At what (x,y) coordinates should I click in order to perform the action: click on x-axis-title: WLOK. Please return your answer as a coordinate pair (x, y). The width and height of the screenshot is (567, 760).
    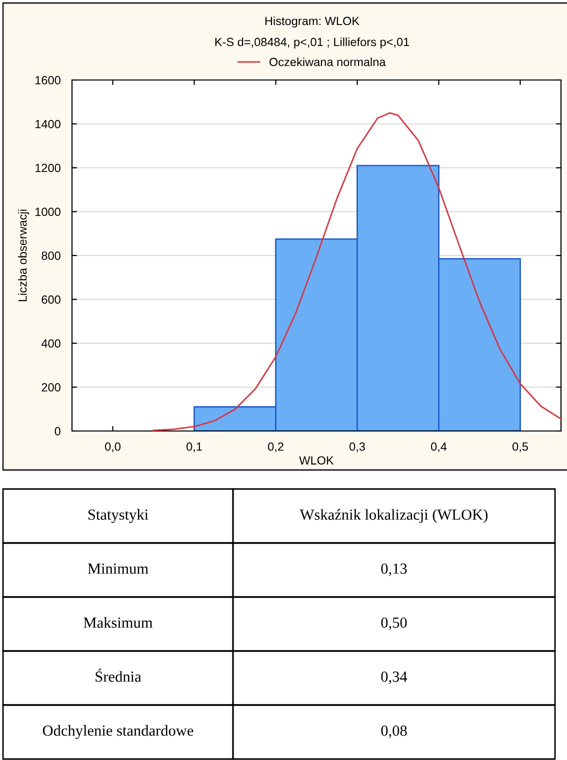
    Looking at the image, I should click on (316, 460).